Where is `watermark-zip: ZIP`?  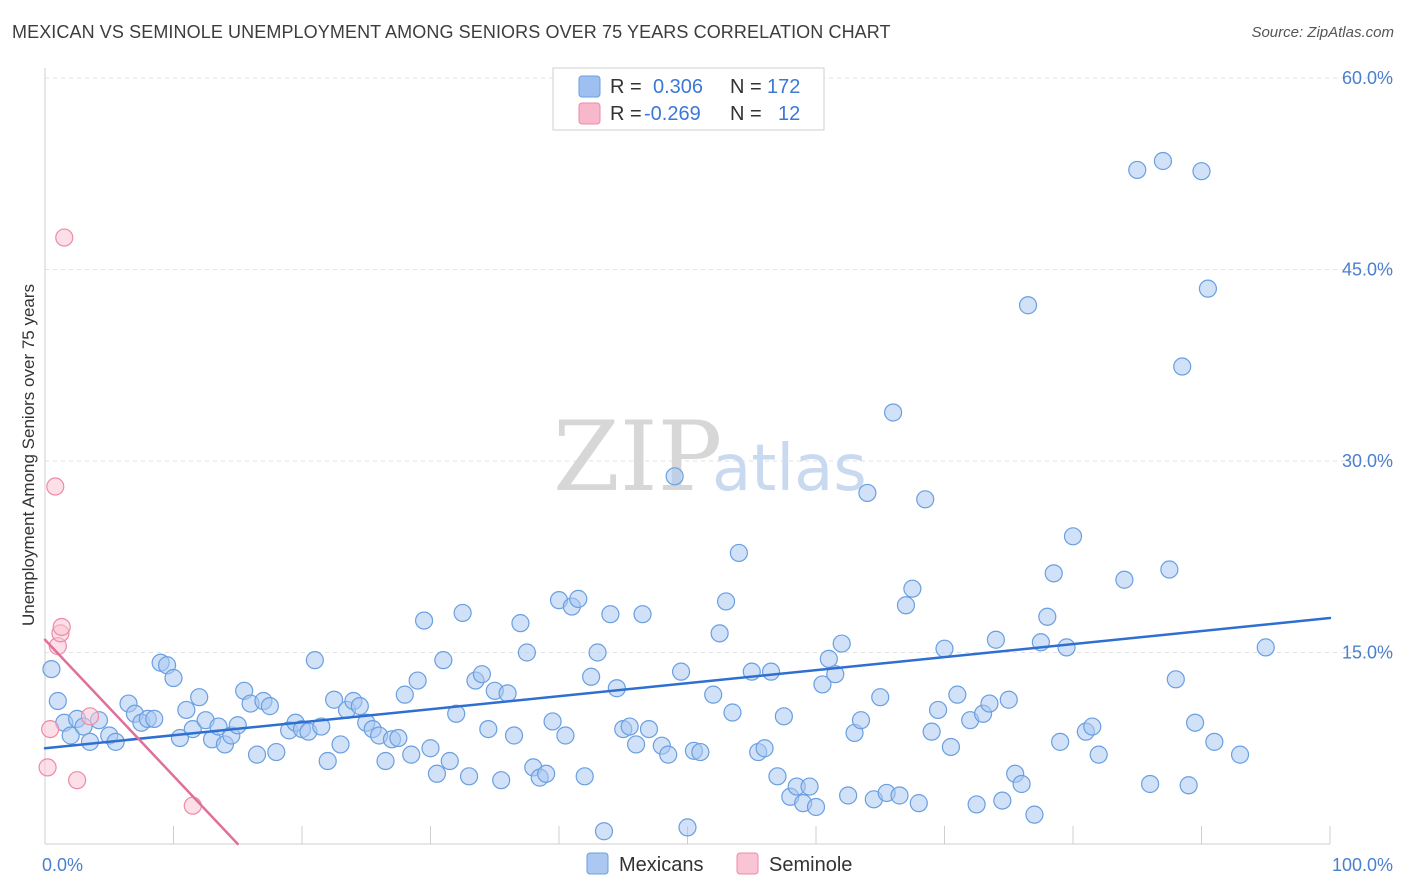
watermark-zip: ZIP is located at coordinates (637, 457).